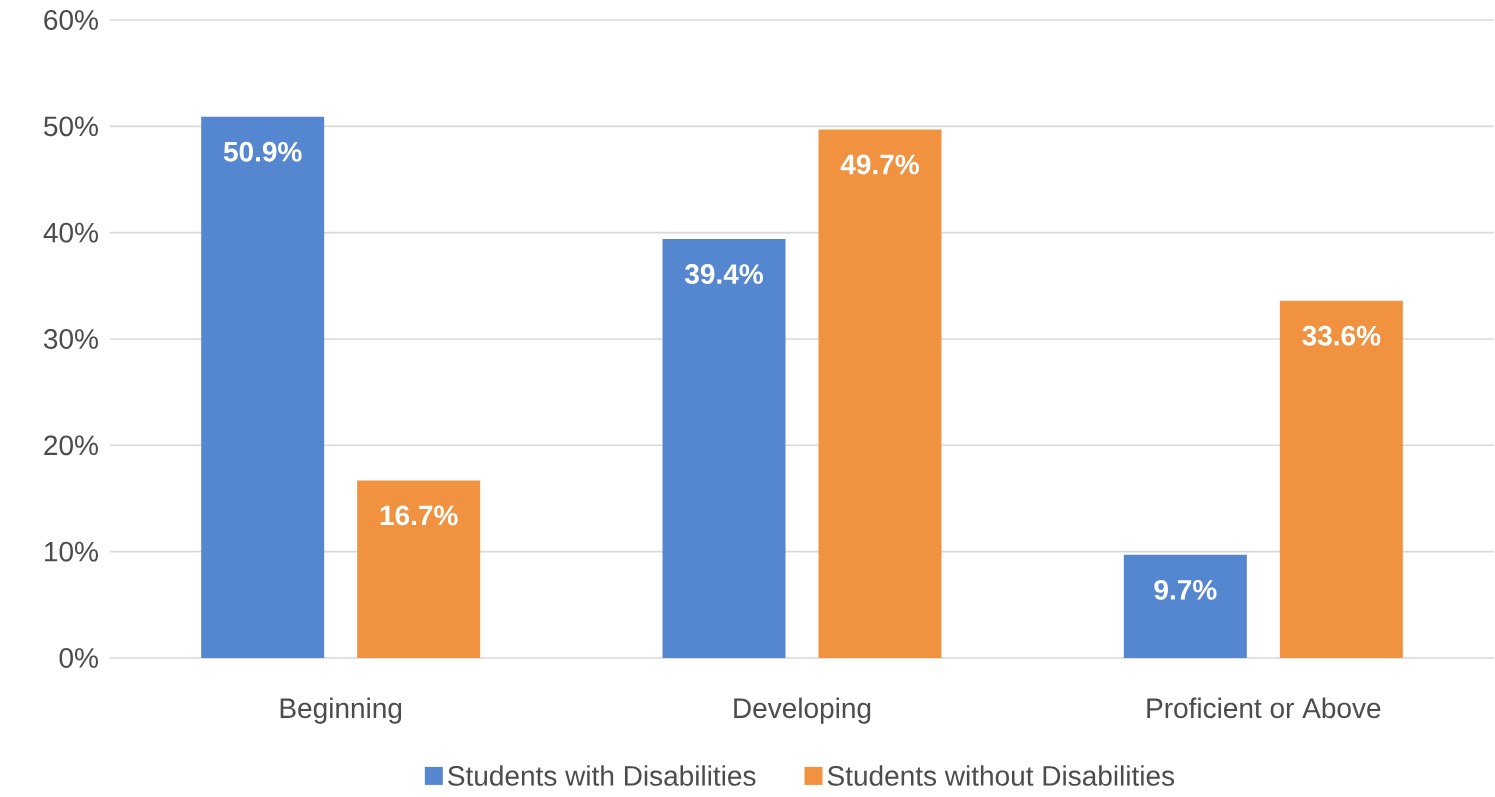 This screenshot has height=797, width=1495. Describe the element at coordinates (71, 20) in the screenshot. I see `y-tick-label: 60%` at that location.